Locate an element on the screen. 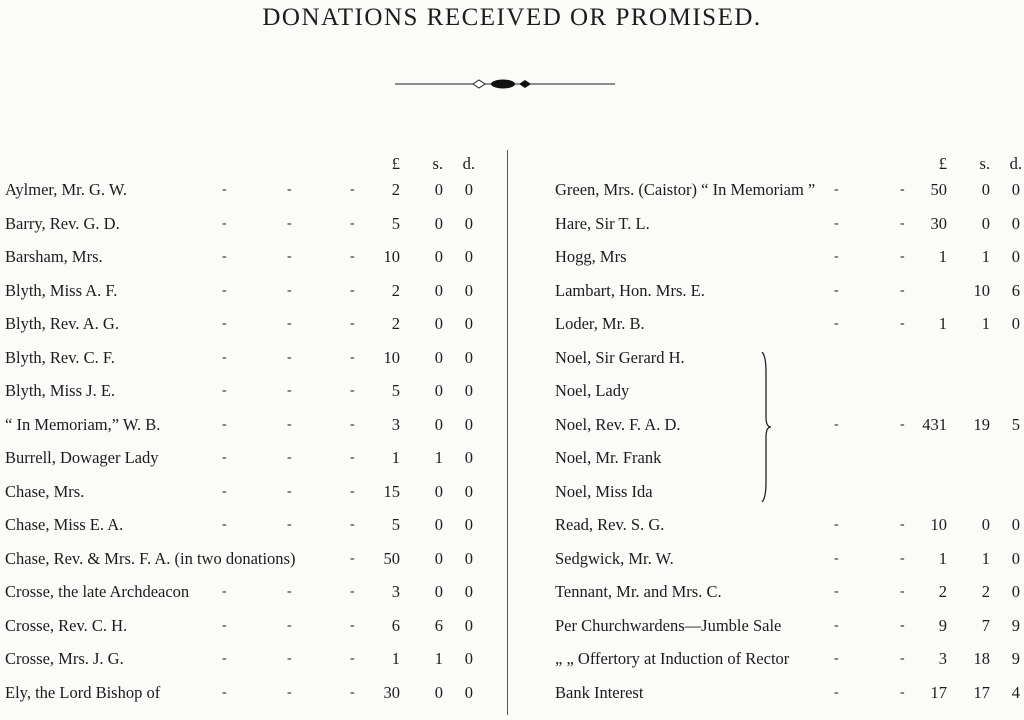 This screenshot has width=1024, height=720. amount-pounds: 10 is located at coordinates (392, 256).